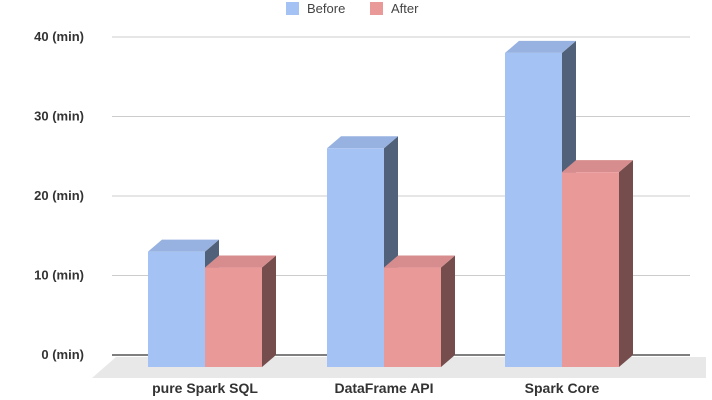 This screenshot has width=712, height=400. Describe the element at coordinates (62, 354) in the screenshot. I see `y-tick-label: 0 (min)` at that location.